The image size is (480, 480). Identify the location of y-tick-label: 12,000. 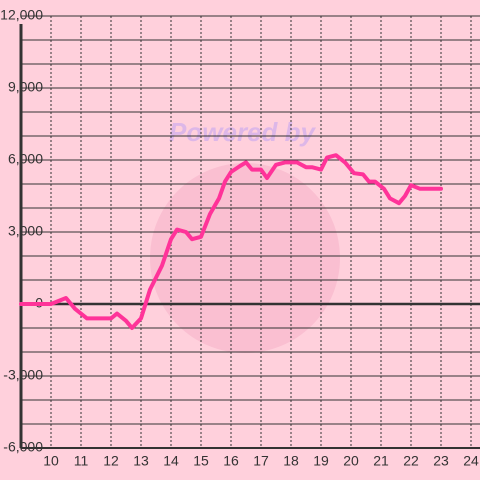
(21, 15).